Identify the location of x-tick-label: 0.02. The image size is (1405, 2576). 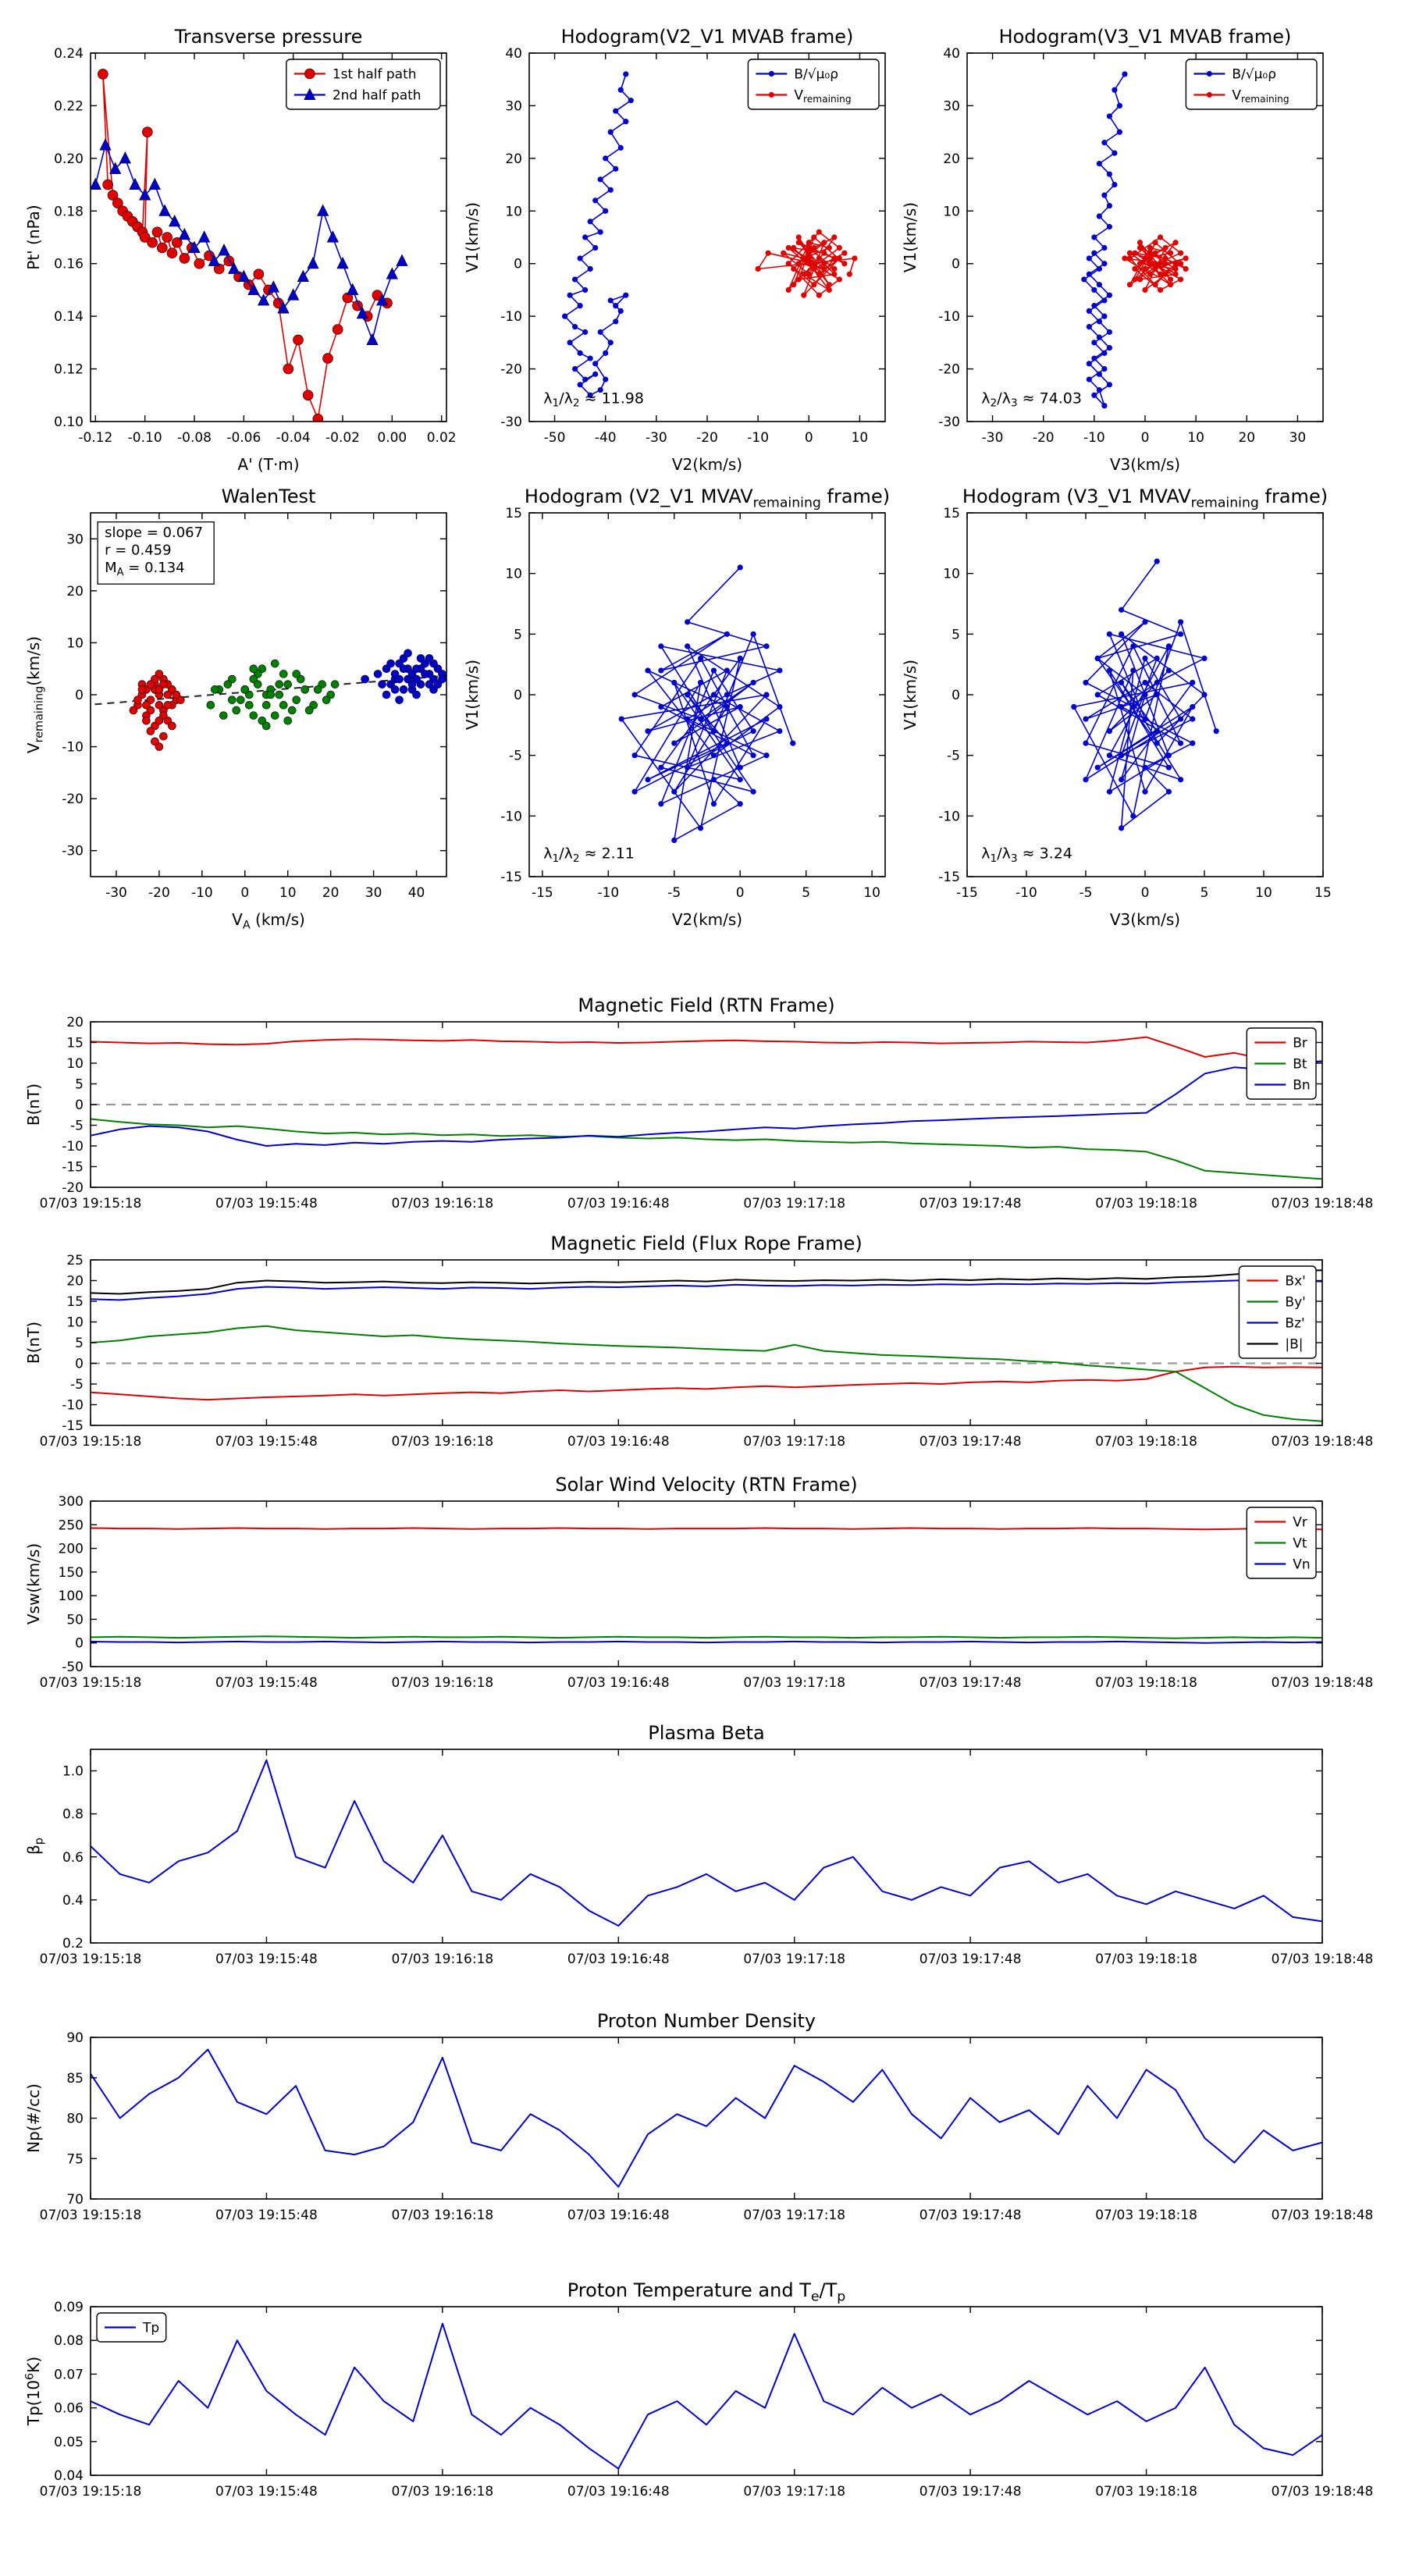
(442, 438).